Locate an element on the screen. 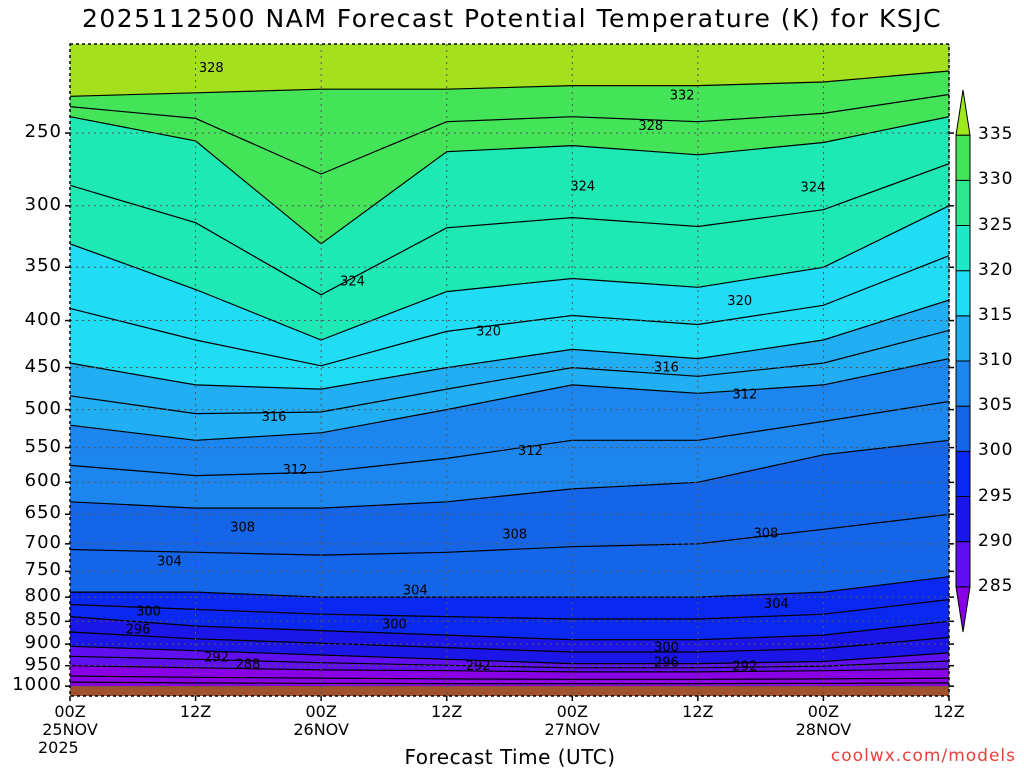  x-tick-time: 12Z is located at coordinates (447, 711).